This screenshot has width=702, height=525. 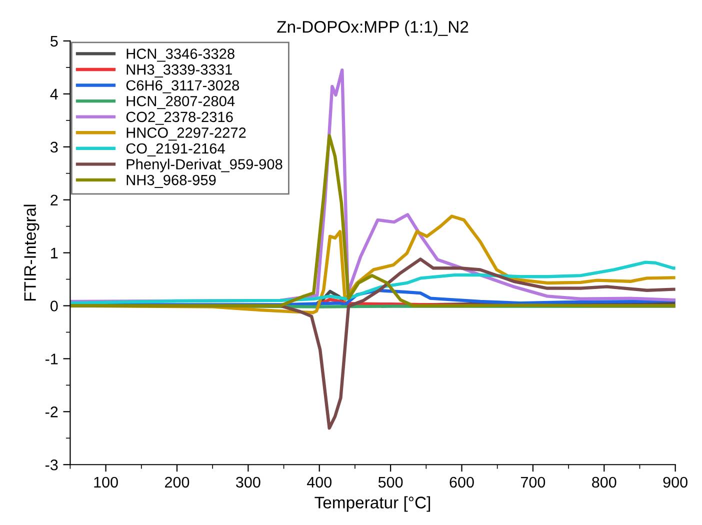 What do you see at coordinates (179, 71) in the screenshot?
I see `legend-label: NH3_3339-3331` at bounding box center [179, 71].